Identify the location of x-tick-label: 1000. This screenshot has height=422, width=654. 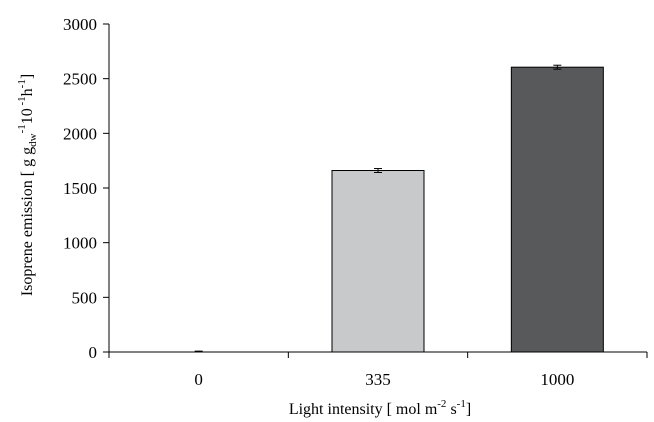
(557, 379).